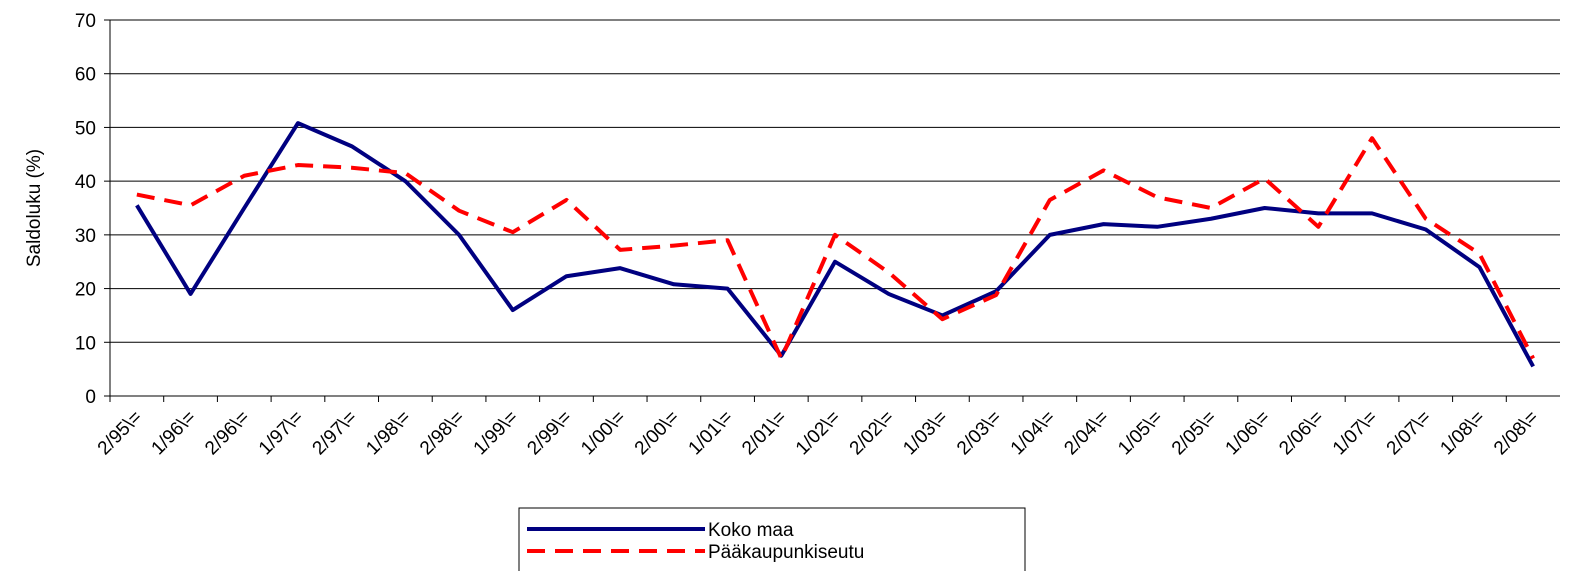  Describe the element at coordinates (90, 397) in the screenshot. I see `y-tick-label: 0` at that location.